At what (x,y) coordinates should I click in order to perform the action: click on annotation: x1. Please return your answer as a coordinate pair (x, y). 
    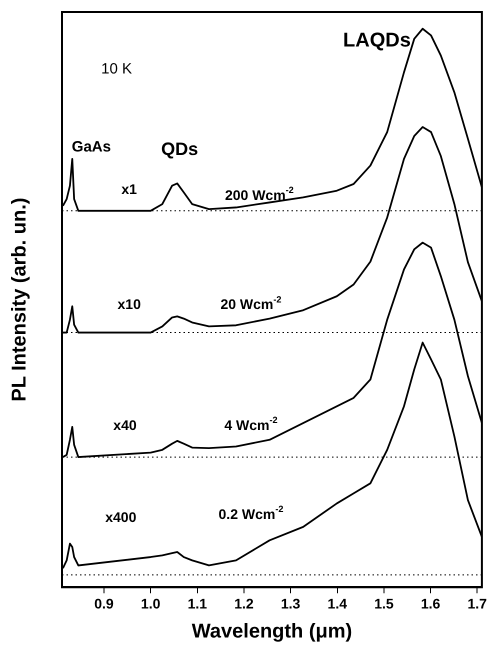
    Looking at the image, I should click on (129, 189).